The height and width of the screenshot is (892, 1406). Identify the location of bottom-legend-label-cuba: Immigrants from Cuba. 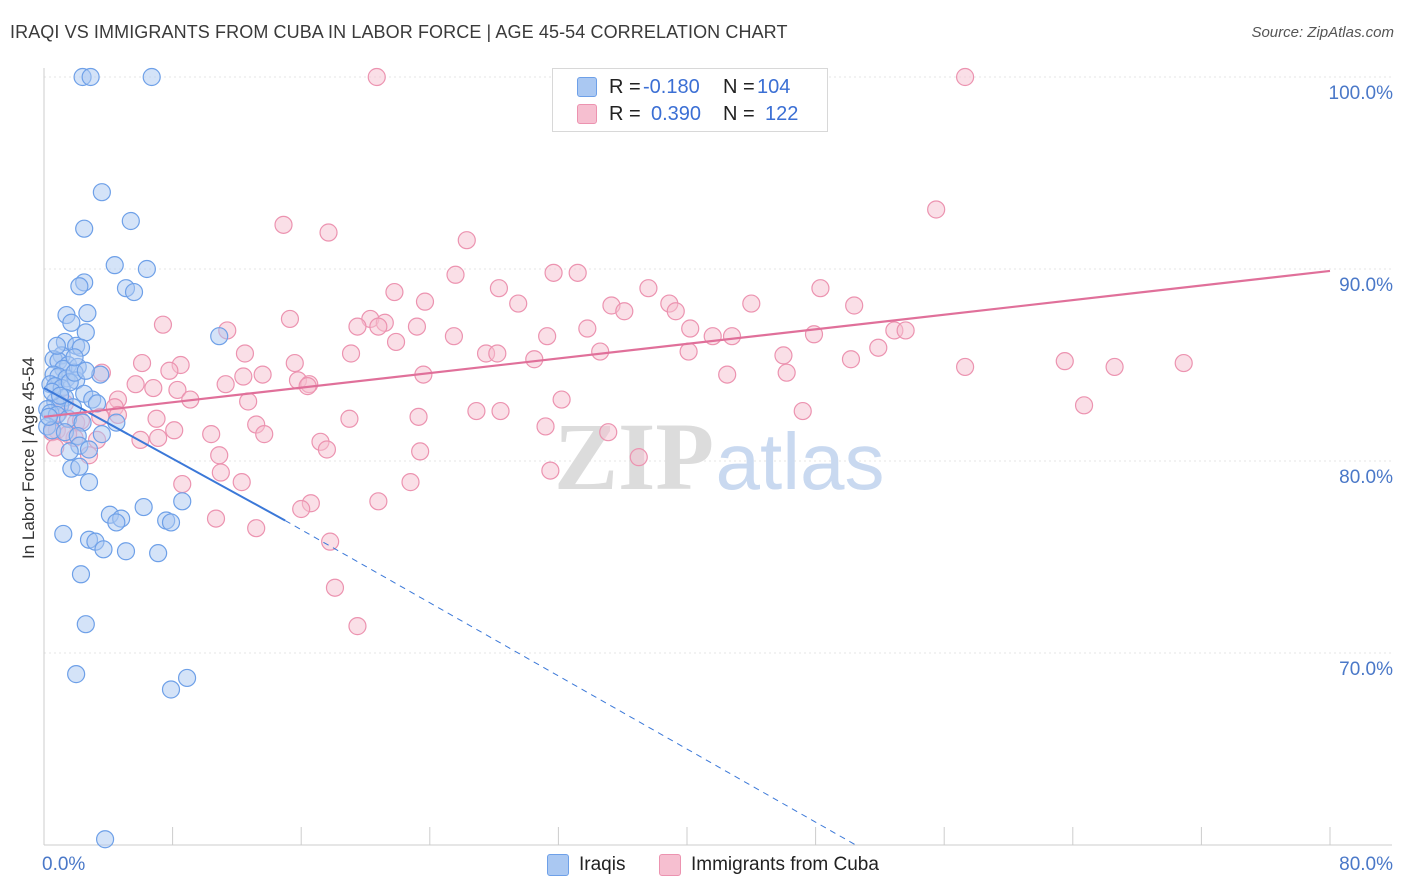
(785, 864).